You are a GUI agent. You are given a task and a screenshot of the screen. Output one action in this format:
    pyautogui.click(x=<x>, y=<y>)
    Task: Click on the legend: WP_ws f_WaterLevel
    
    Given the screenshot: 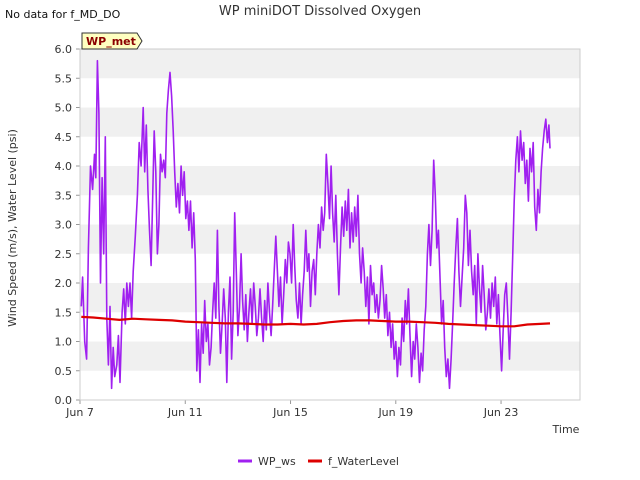 What is the action you would take?
    pyautogui.click(x=318, y=461)
    